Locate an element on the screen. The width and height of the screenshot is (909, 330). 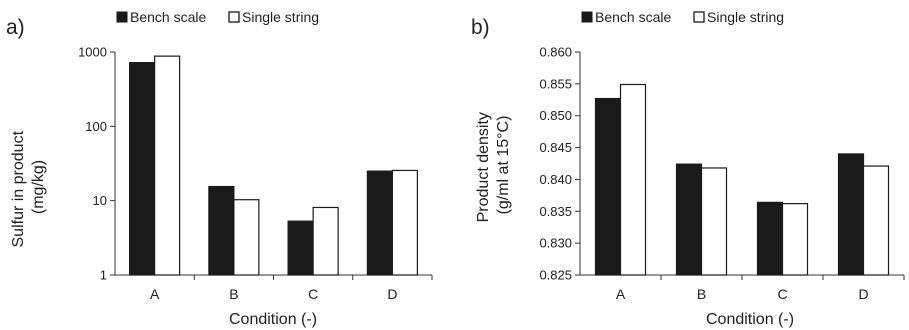
y-ticks-b: 0.825 0.830 0.835 0.840 0.845 0.850 0.855 0.860 is located at coordinates (559, 164).